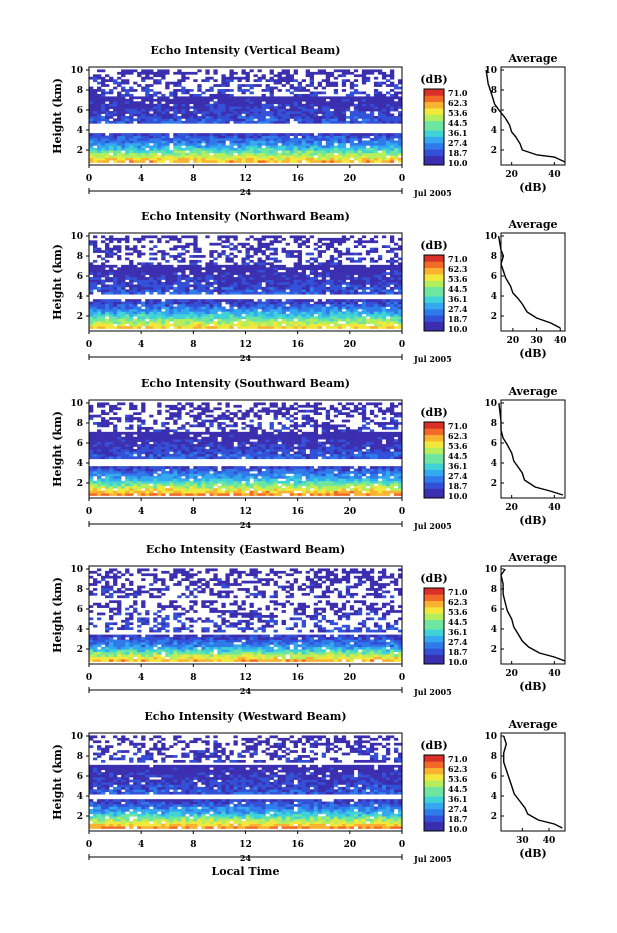  Describe the element at coordinates (434, 145) in the screenshot. I see `colorbar-swatch` at that location.